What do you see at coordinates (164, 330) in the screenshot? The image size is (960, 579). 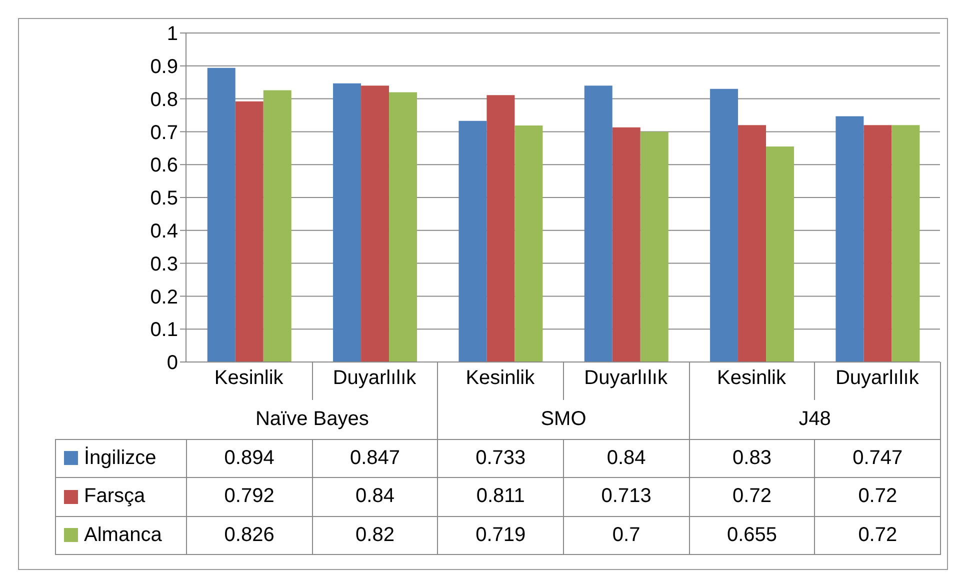 I see `y-tick-label: 0.1` at bounding box center [164, 330].